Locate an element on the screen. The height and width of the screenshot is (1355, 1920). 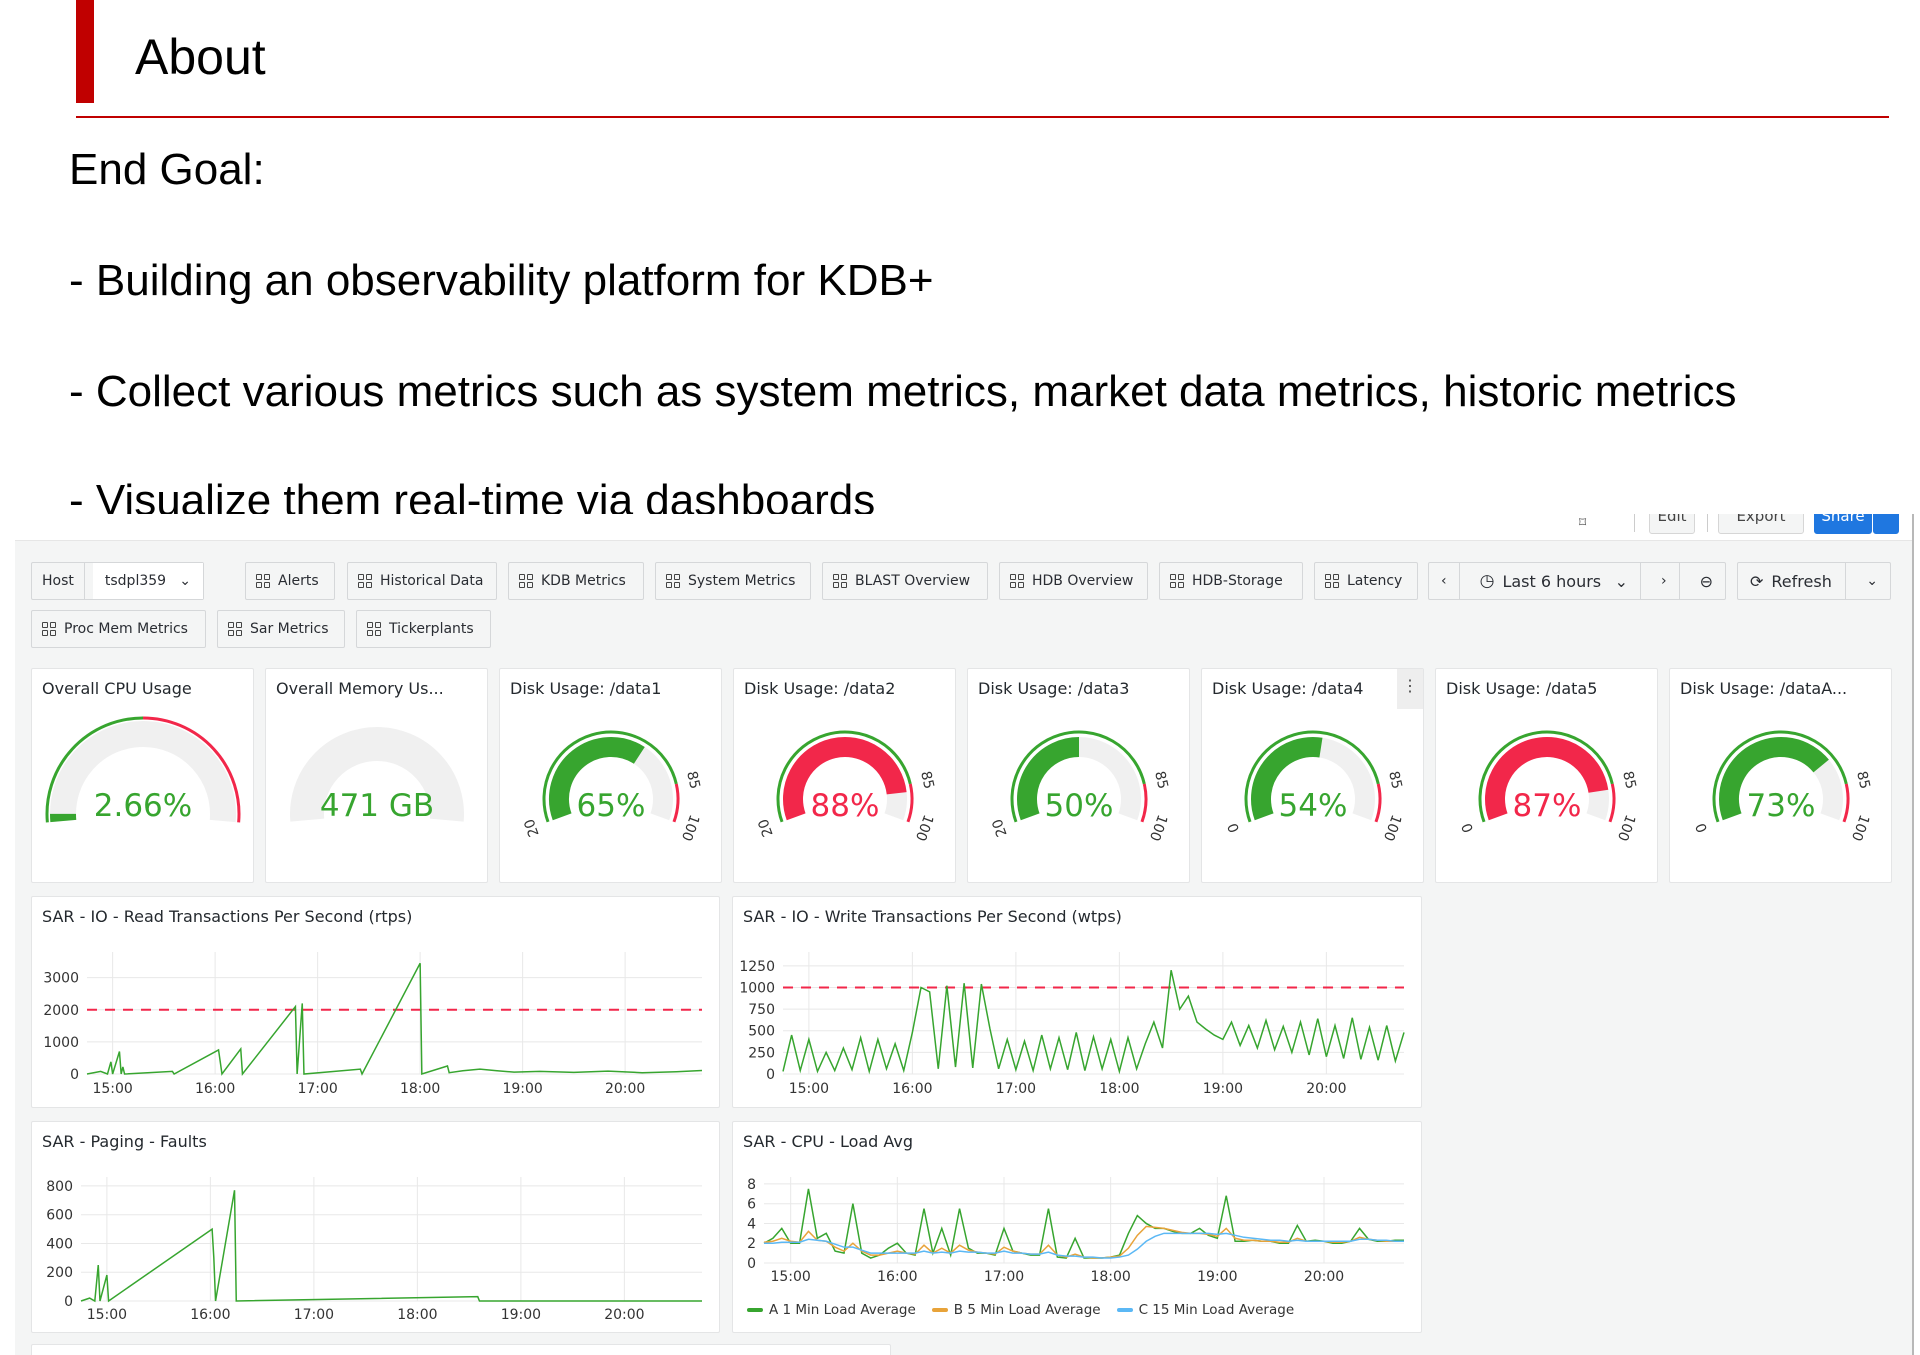
gauge-chart: 471 GB is located at coordinates (377, 775).